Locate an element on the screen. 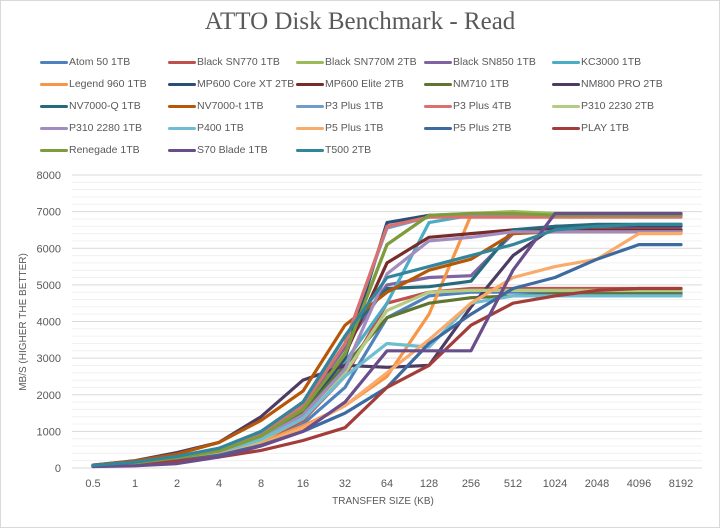 Image resolution: width=720 pixels, height=528 pixels. legend-label: S70 Blade 1TB is located at coordinates (232, 150).